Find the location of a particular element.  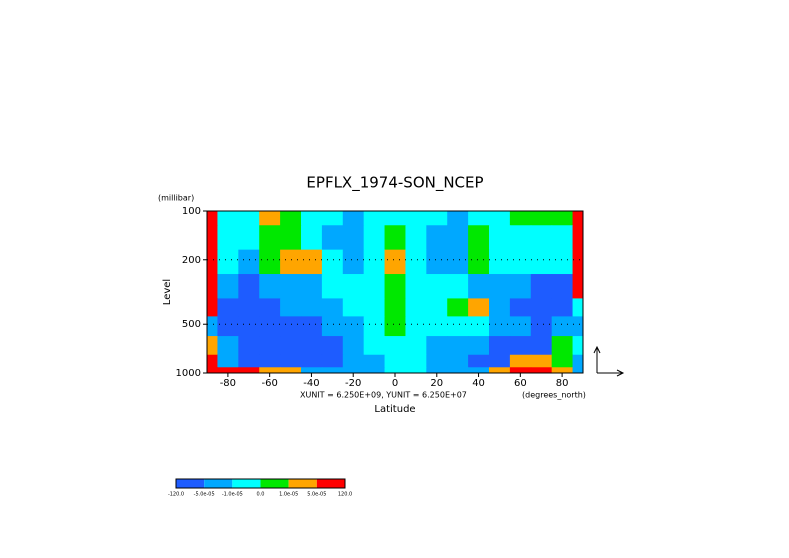

colorbar-label: 0.0 is located at coordinates (261, 495).